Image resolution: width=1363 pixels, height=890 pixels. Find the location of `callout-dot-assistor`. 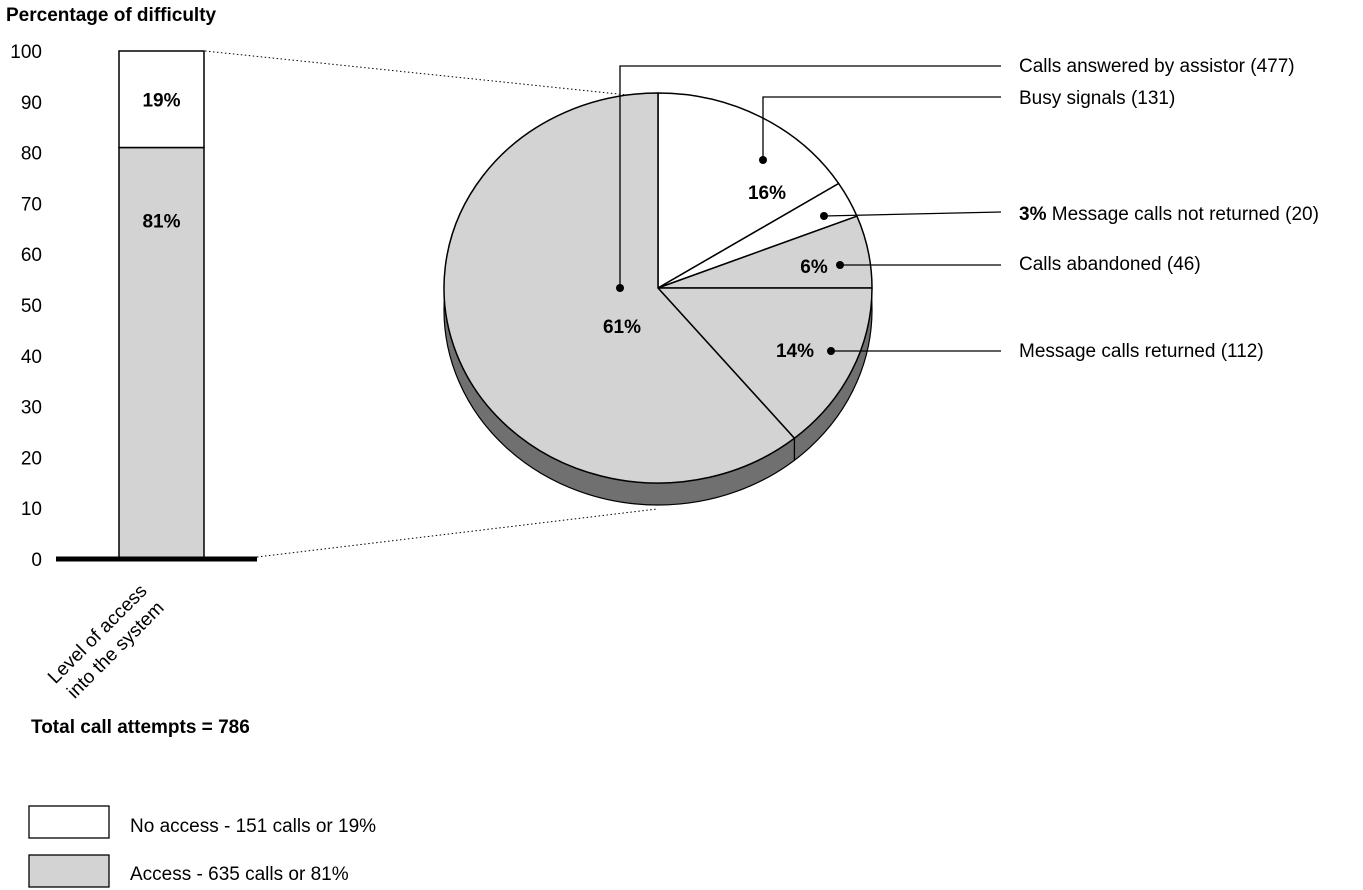

callout-dot-assistor is located at coordinates (620, 288).